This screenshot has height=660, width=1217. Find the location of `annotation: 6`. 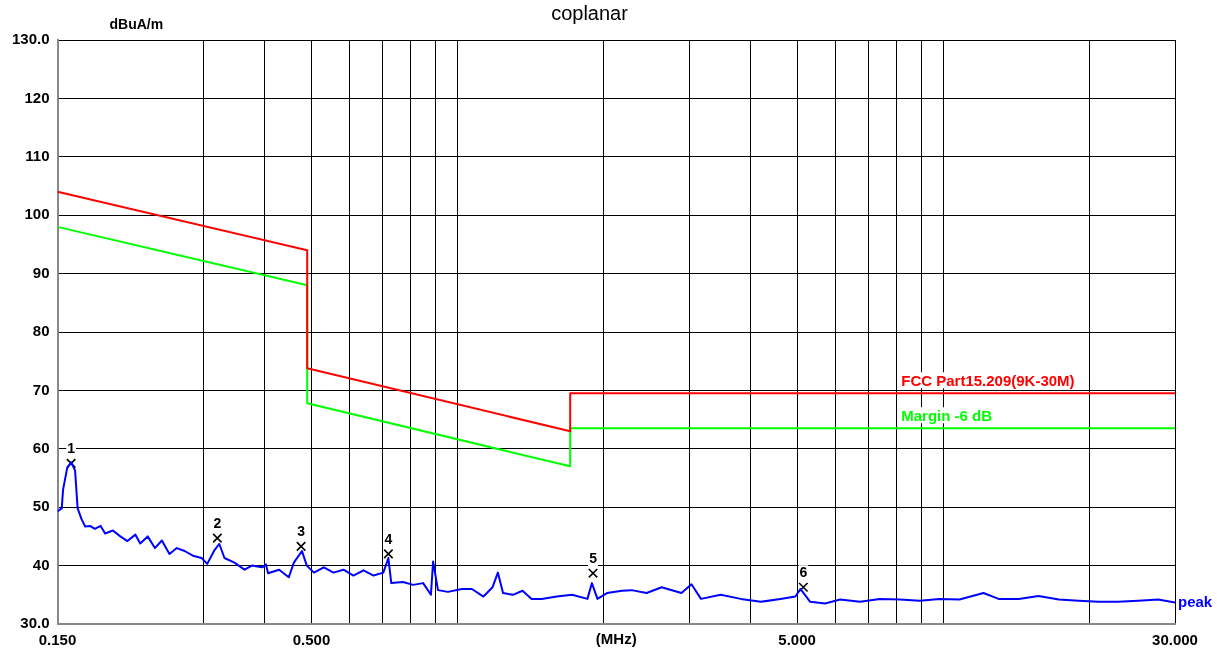

annotation: 6 is located at coordinates (803, 572).